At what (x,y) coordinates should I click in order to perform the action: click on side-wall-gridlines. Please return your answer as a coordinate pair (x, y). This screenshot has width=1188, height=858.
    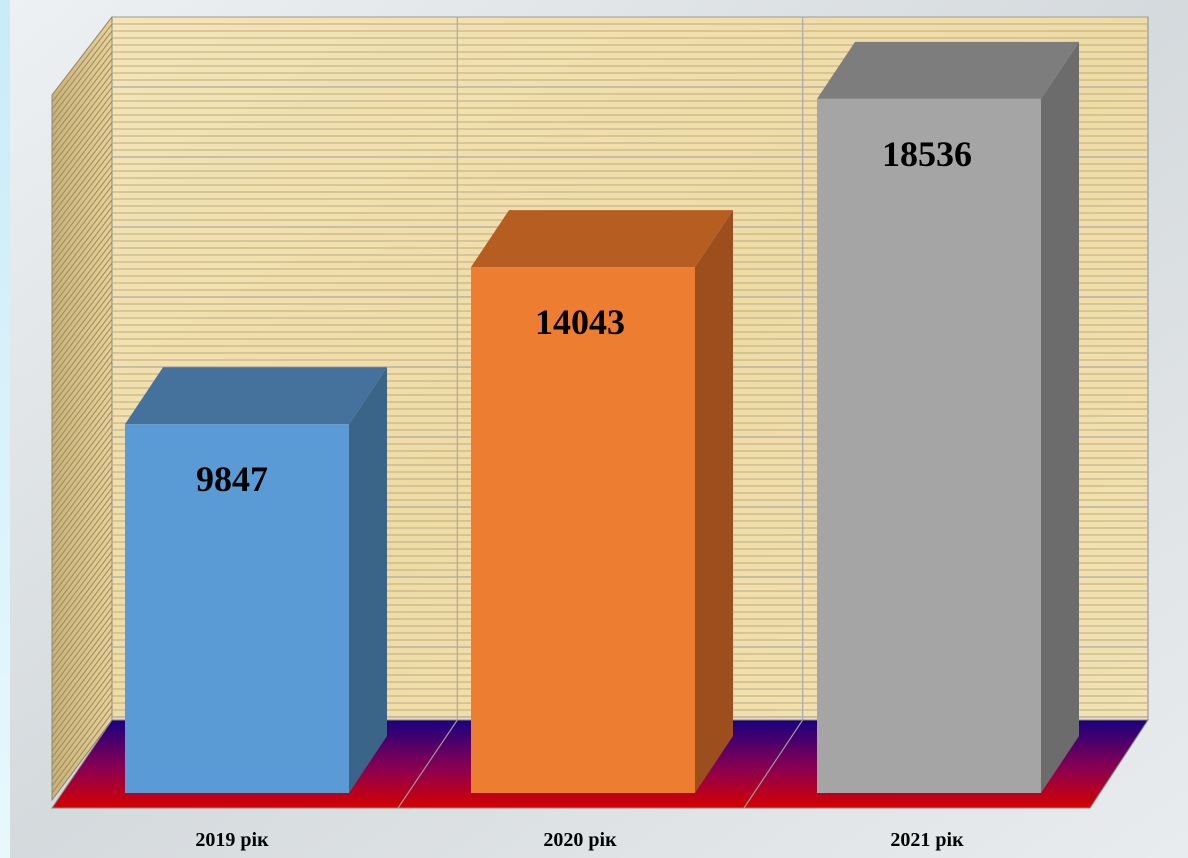
    Looking at the image, I should click on (82, 408).